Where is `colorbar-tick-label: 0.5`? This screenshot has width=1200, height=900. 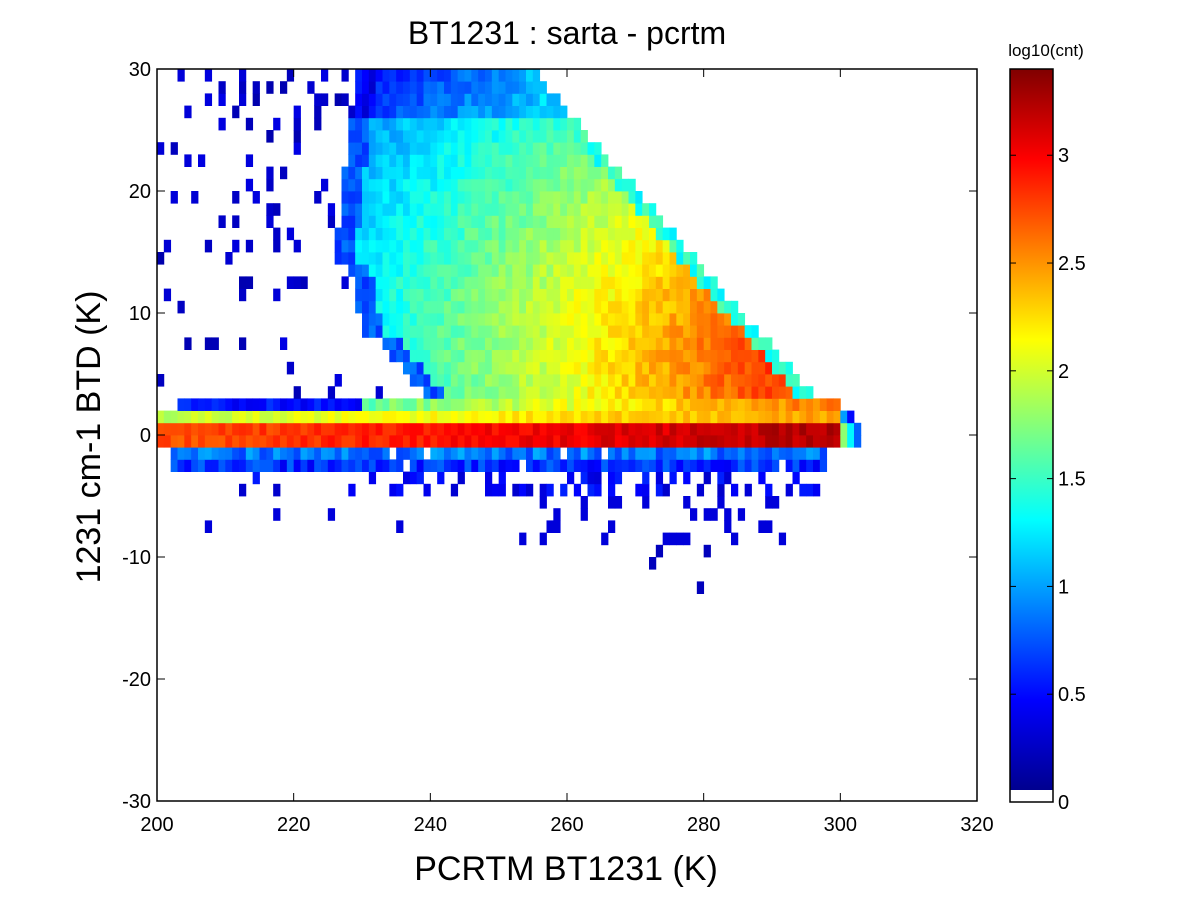 colorbar-tick-label: 0.5 is located at coordinates (1072, 695).